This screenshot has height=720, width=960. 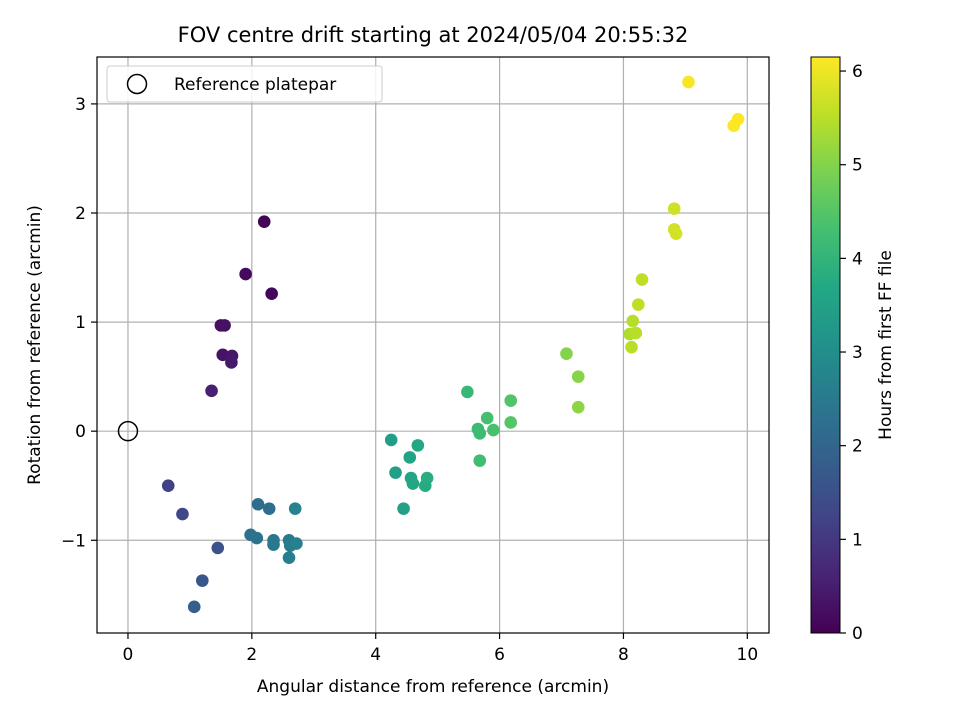 What do you see at coordinates (748, 655) in the screenshot?
I see `x-tick-label: 10` at bounding box center [748, 655].